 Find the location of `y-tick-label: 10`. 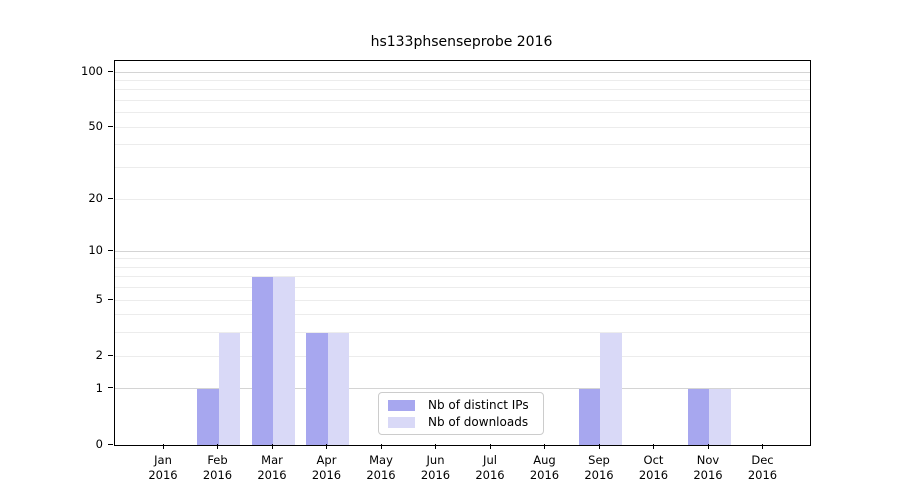

y-tick-label: 10 is located at coordinates (95, 250).